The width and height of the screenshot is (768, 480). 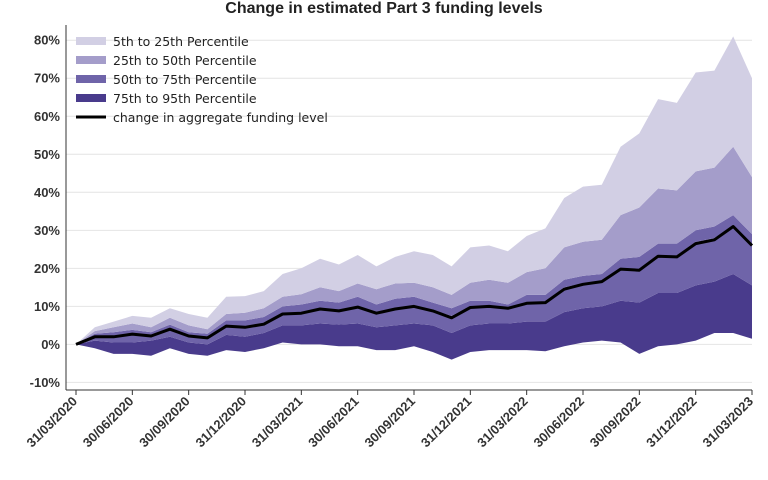 What do you see at coordinates (164, 422) in the screenshot?
I see `x-tick-label: 30/09/2020` at bounding box center [164, 422].